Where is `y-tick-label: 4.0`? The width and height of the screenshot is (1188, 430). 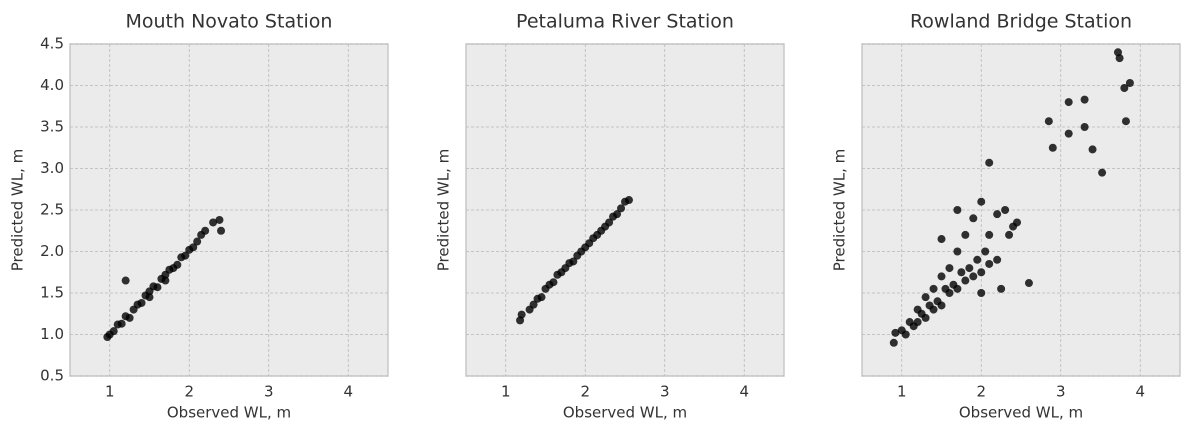
y-tick-label: 4.0 is located at coordinates (52, 85).